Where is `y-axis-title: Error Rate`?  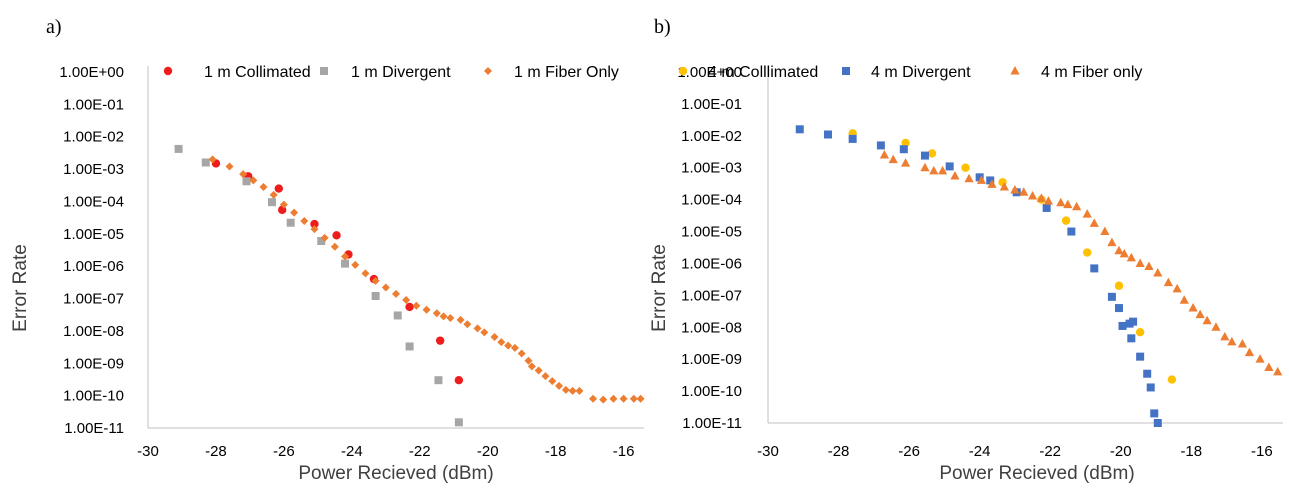 y-axis-title: Error Rate is located at coordinates (20, 288).